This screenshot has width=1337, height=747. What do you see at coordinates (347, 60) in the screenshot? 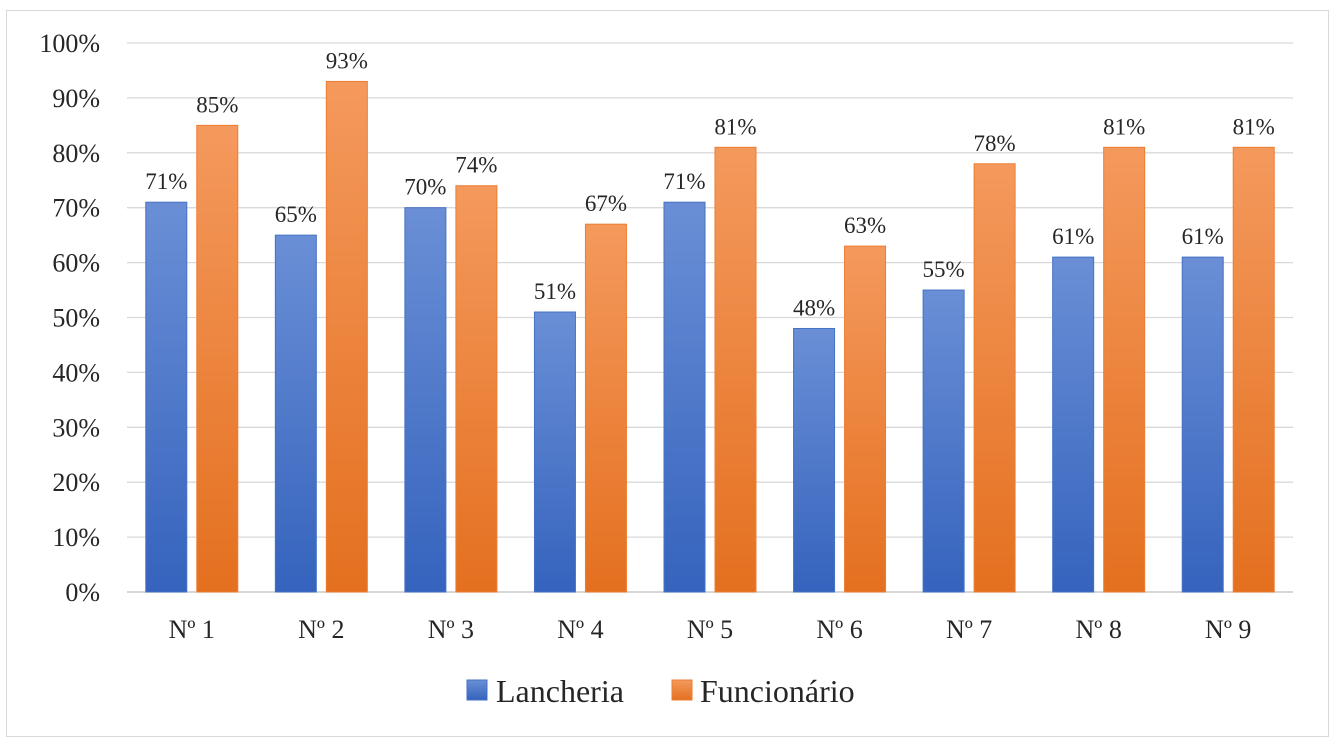
I see `data-label: 93%` at bounding box center [347, 60].